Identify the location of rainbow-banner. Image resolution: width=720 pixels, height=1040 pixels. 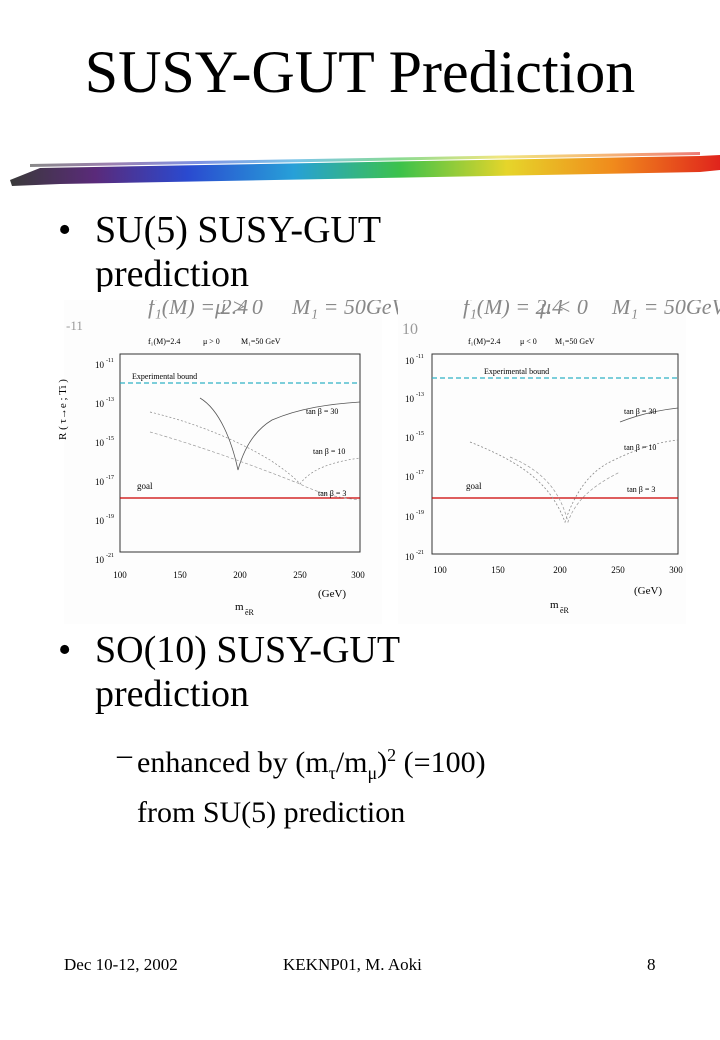
(365, 169).